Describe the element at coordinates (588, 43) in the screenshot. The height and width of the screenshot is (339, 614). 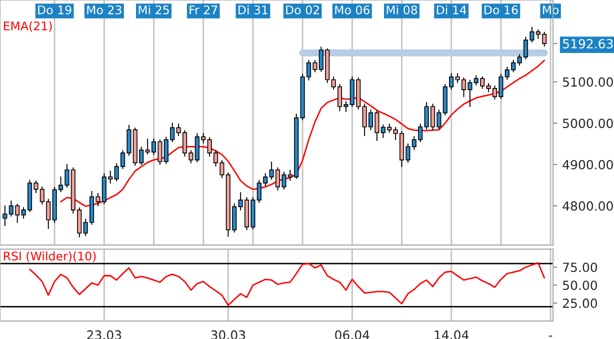
I see `y-tick-label: 5192.63` at that location.